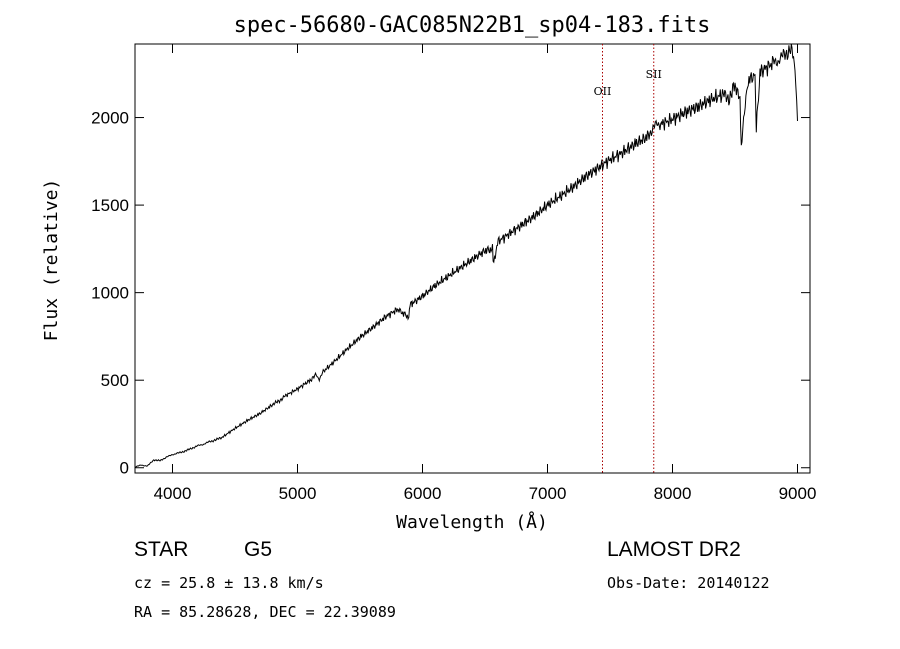 This screenshot has height=649, width=900. Describe the element at coordinates (265, 612) in the screenshot. I see `coordinates: RA = 85.28628, DEC = 22.39089` at that location.